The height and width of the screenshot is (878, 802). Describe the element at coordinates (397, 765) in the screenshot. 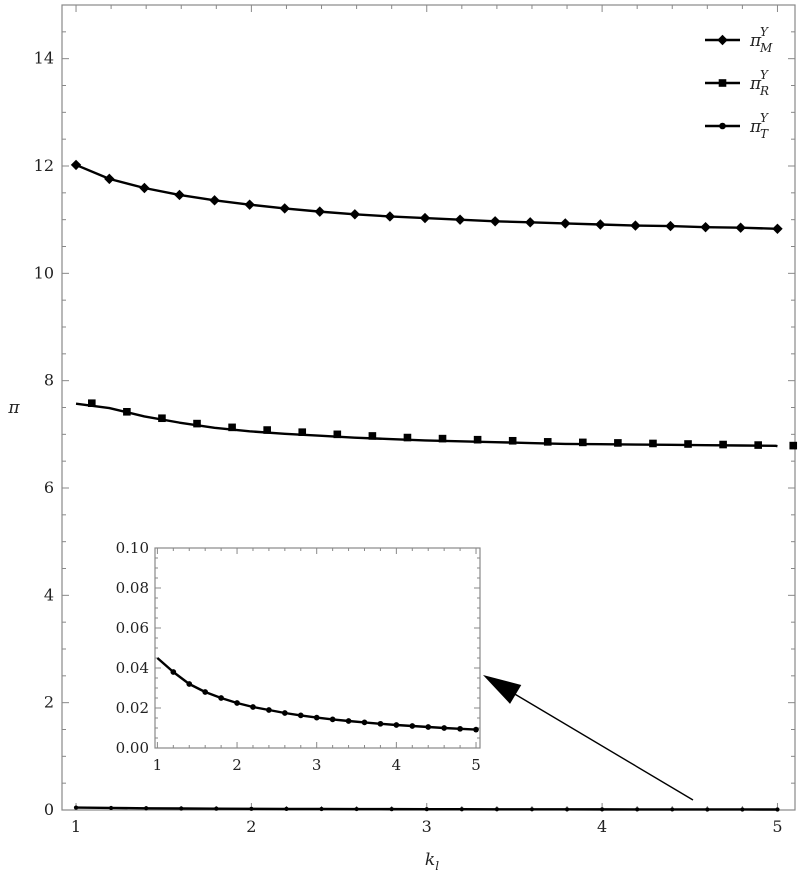

I see `inset-x-tick-label: 4` at that location.